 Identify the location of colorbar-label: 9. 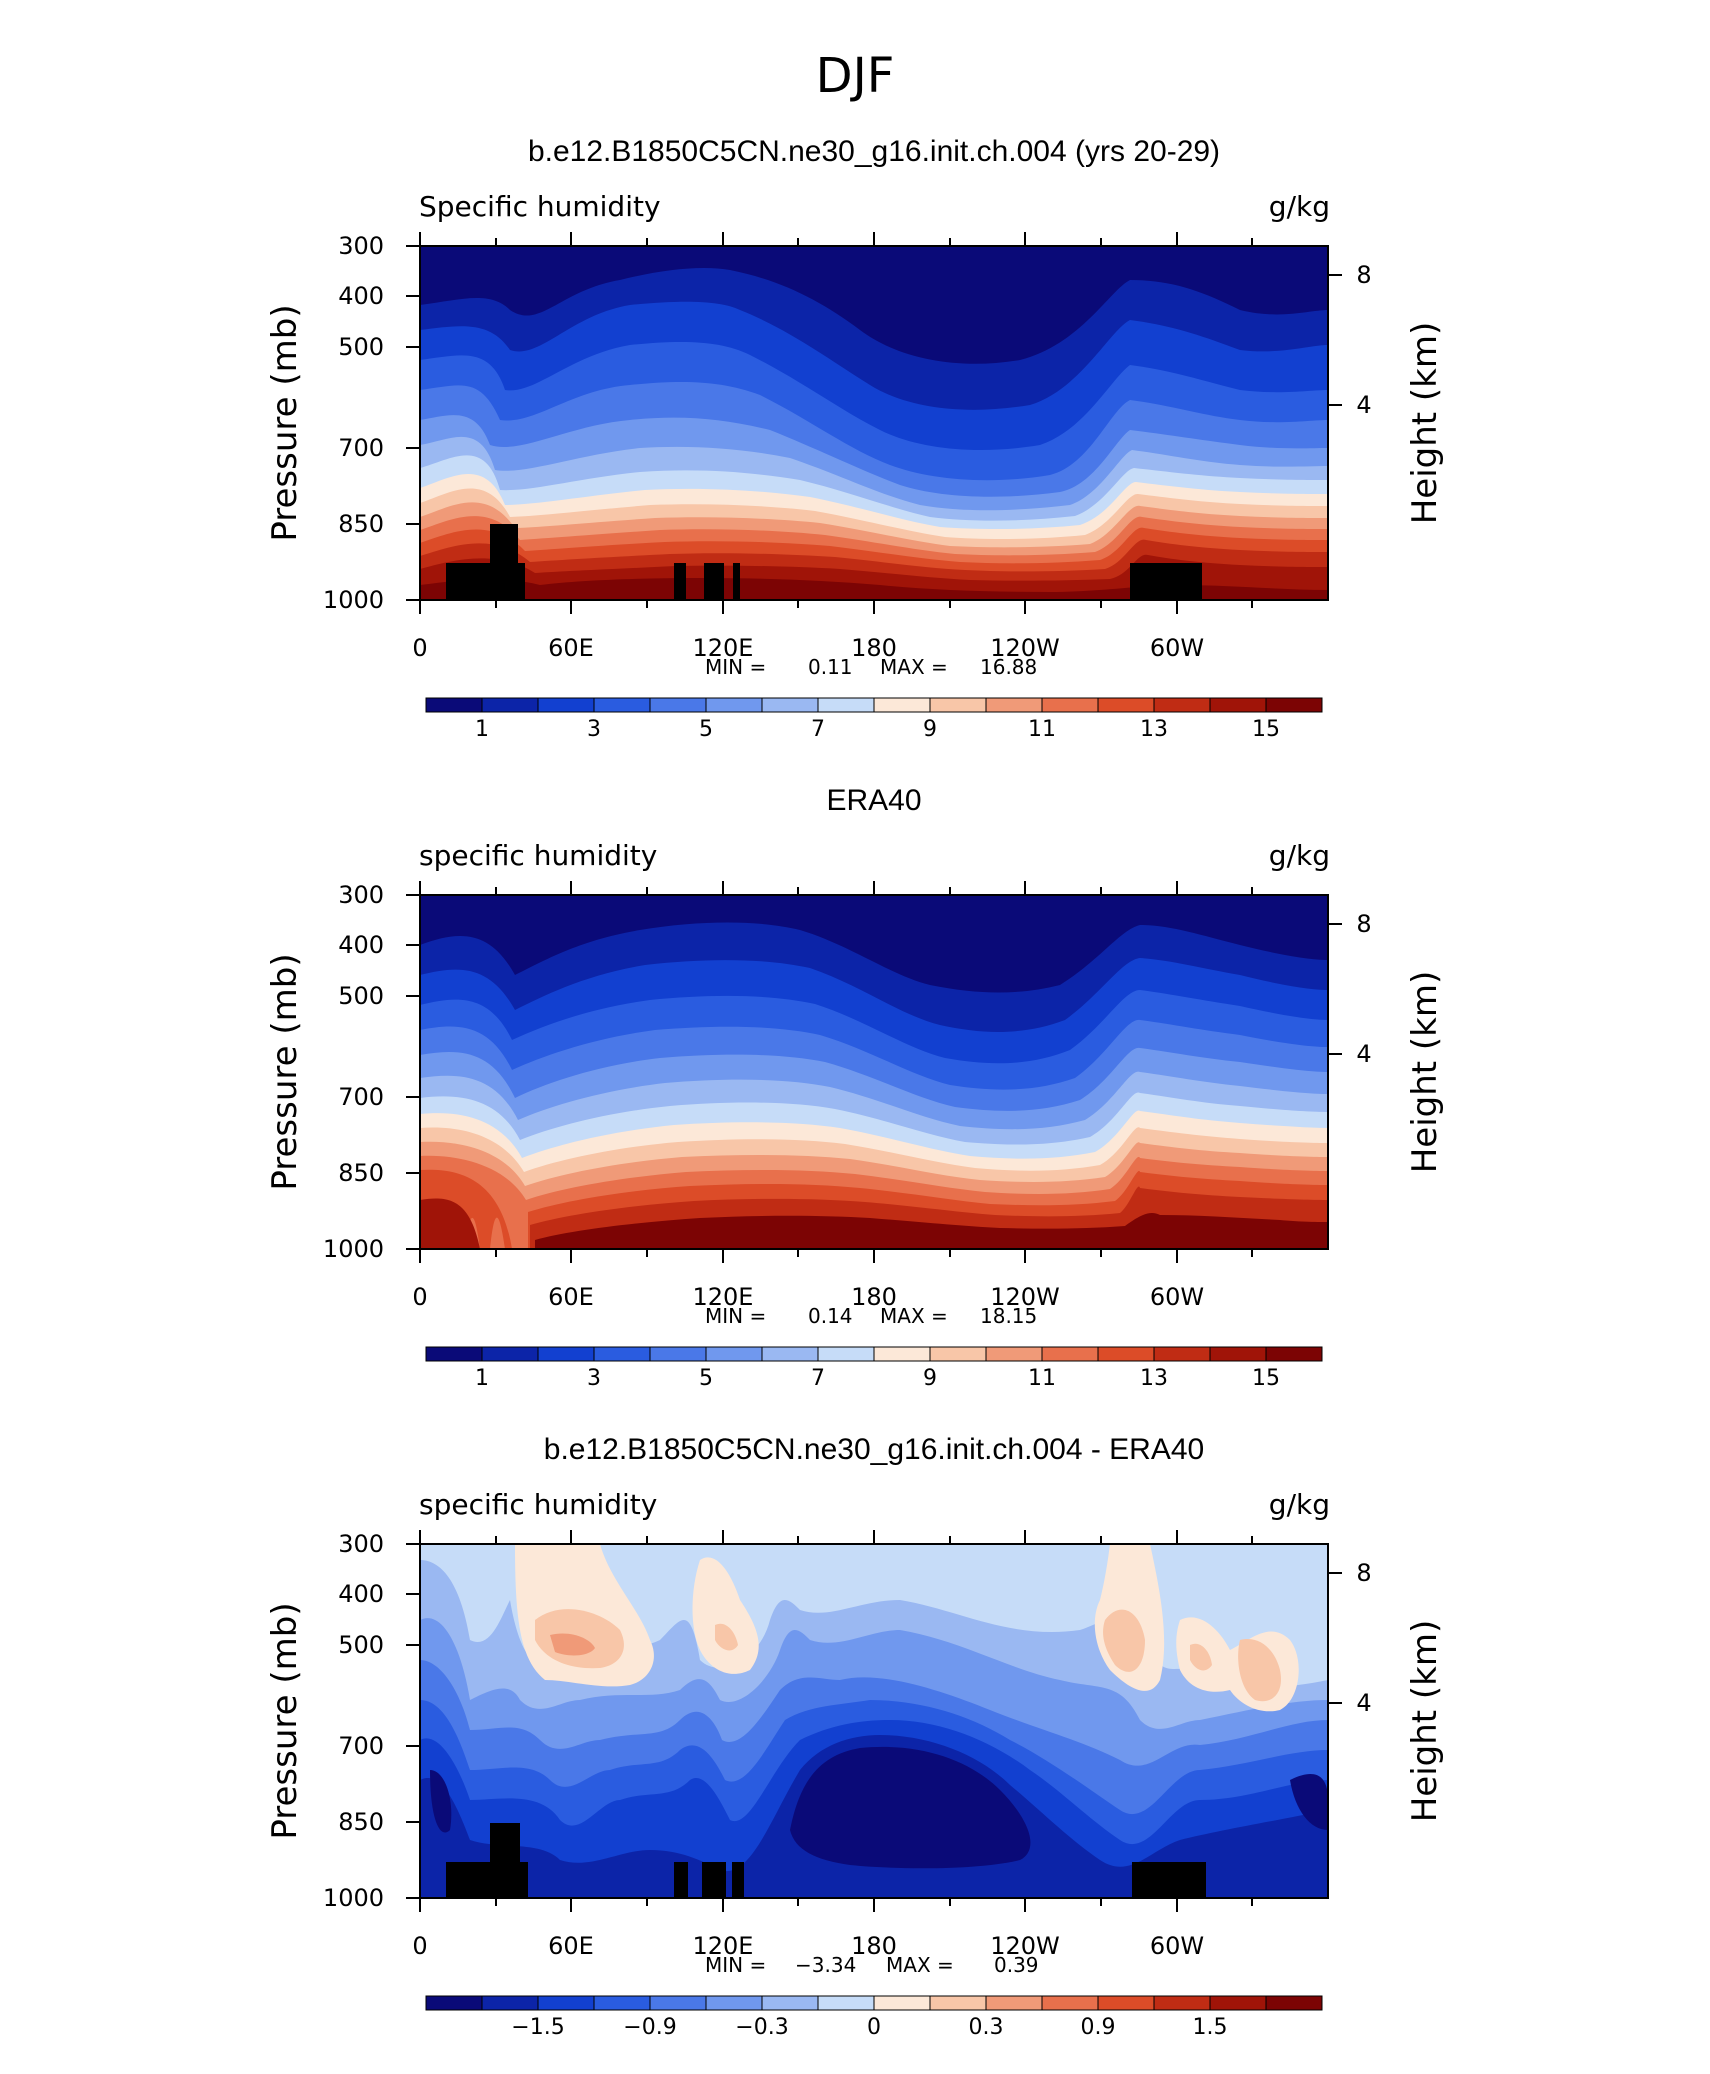
(930, 729).